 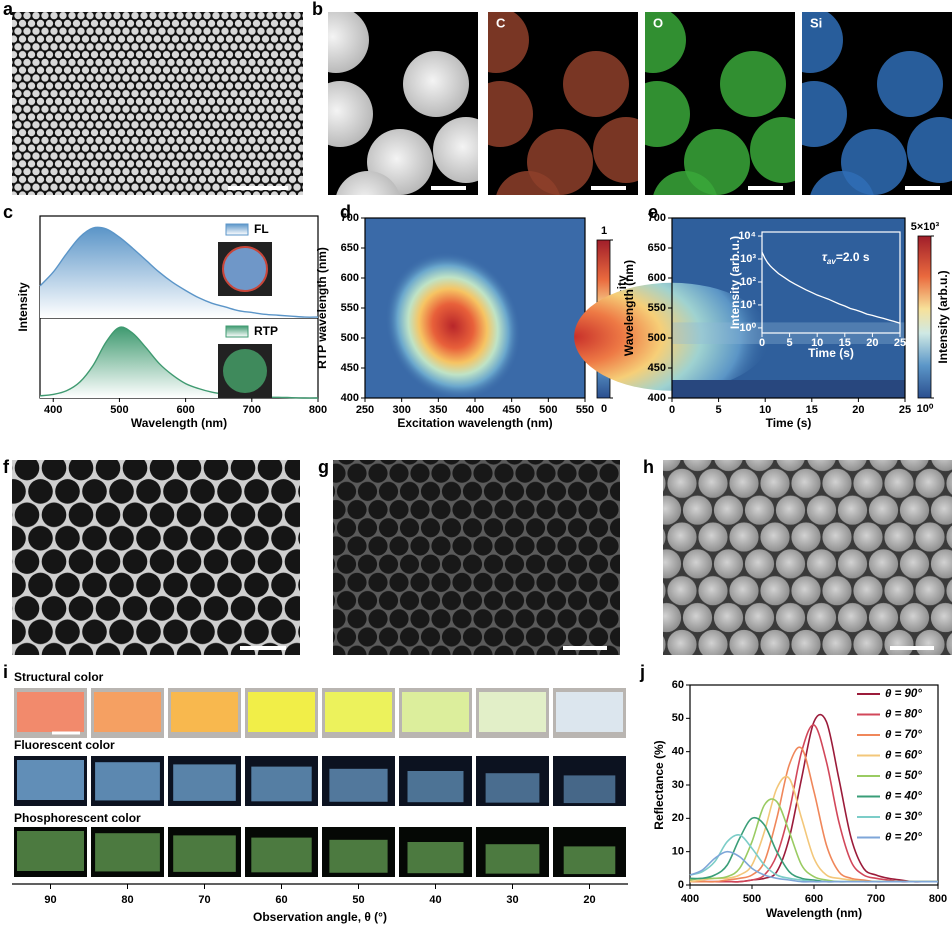 I want to click on angle-label: 90, so click(x=50, y=900).